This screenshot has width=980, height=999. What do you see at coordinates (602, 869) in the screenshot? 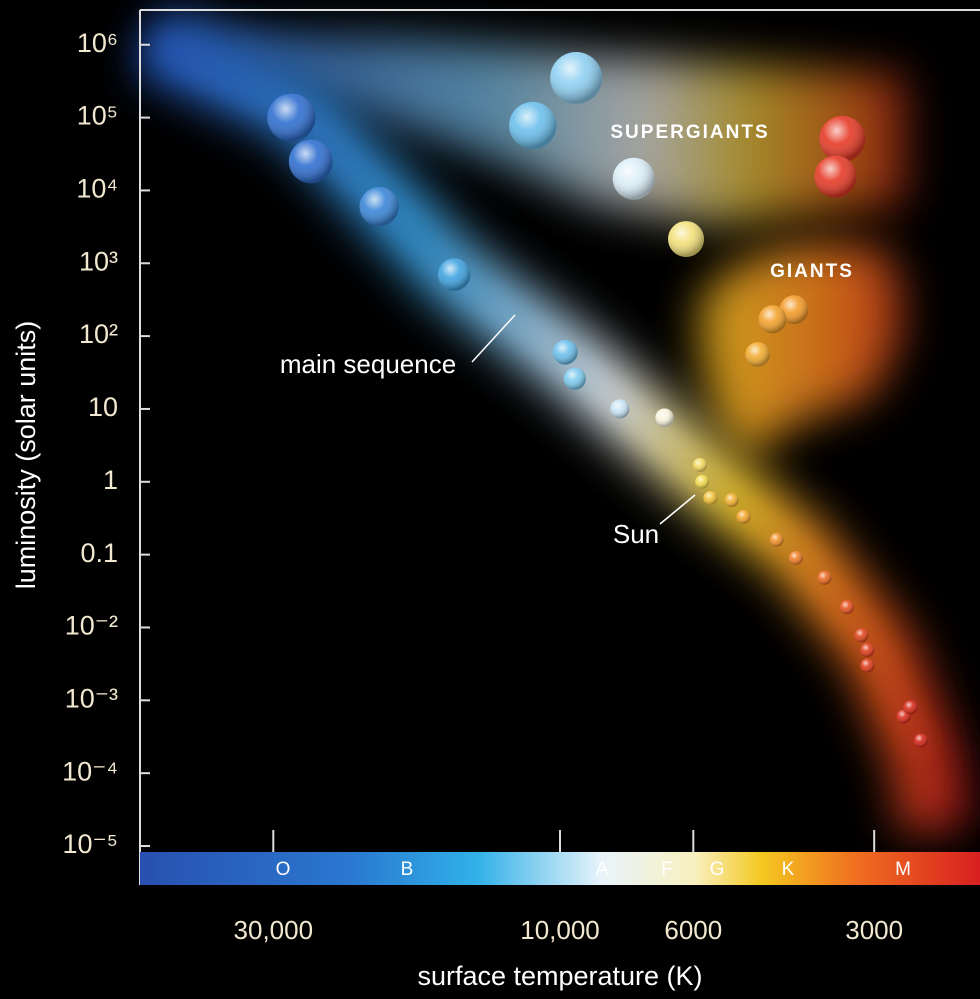
I see `spectral-class: A` at bounding box center [602, 869].